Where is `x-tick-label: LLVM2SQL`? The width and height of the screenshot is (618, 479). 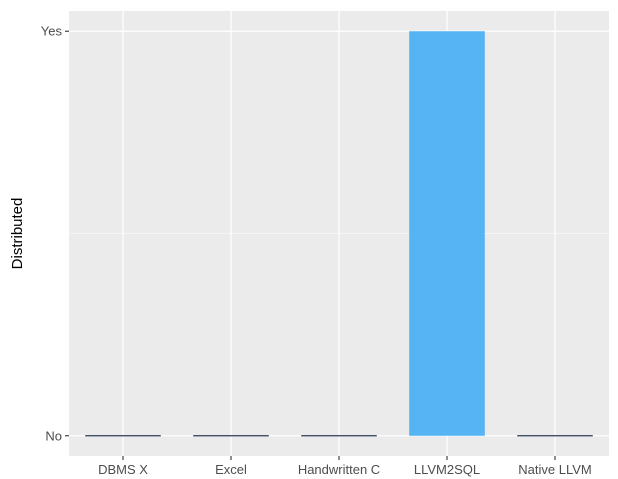 x-tick-label: LLVM2SQL is located at coordinates (447, 469).